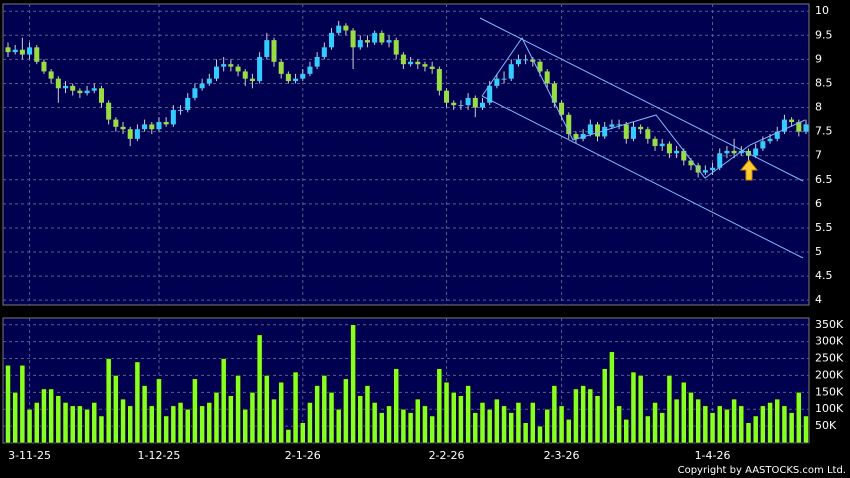  What do you see at coordinates (829, 408) in the screenshot?
I see `volume-tick-label: 100K` at bounding box center [829, 408].